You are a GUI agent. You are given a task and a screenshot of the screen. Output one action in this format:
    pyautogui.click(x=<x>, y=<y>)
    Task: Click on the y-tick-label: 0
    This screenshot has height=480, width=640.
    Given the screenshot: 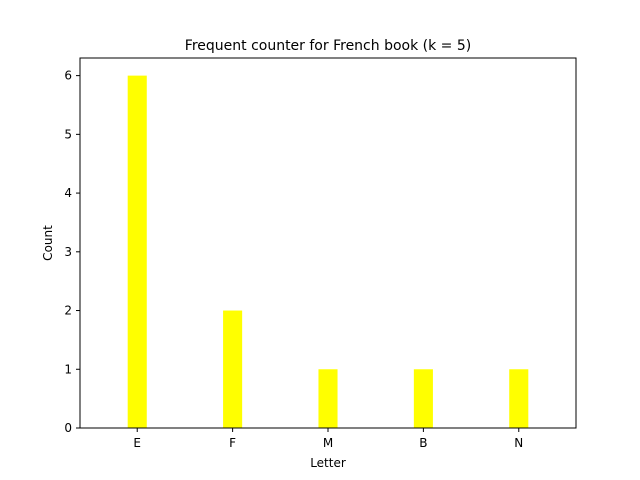 What is the action you would take?
    pyautogui.click(x=68, y=428)
    